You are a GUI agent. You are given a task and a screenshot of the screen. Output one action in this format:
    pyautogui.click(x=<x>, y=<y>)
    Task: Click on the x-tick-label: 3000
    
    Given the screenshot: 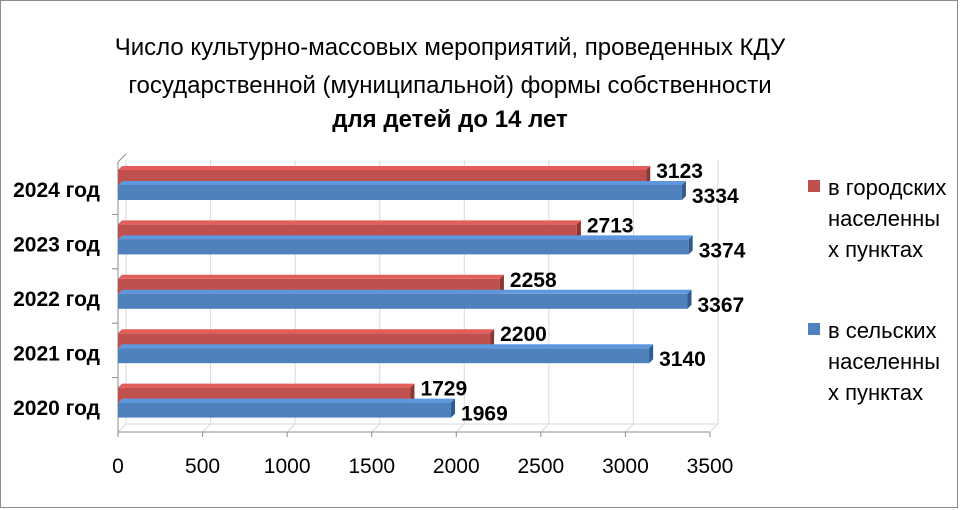 What is the action you would take?
    pyautogui.click(x=625, y=466)
    